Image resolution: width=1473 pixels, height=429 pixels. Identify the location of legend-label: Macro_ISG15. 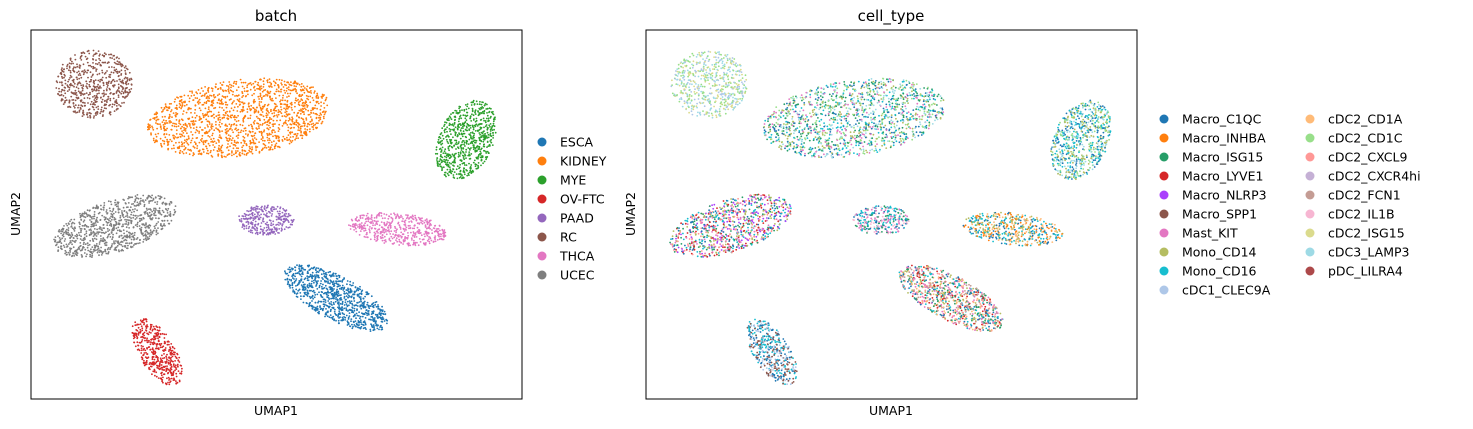
(1222, 157).